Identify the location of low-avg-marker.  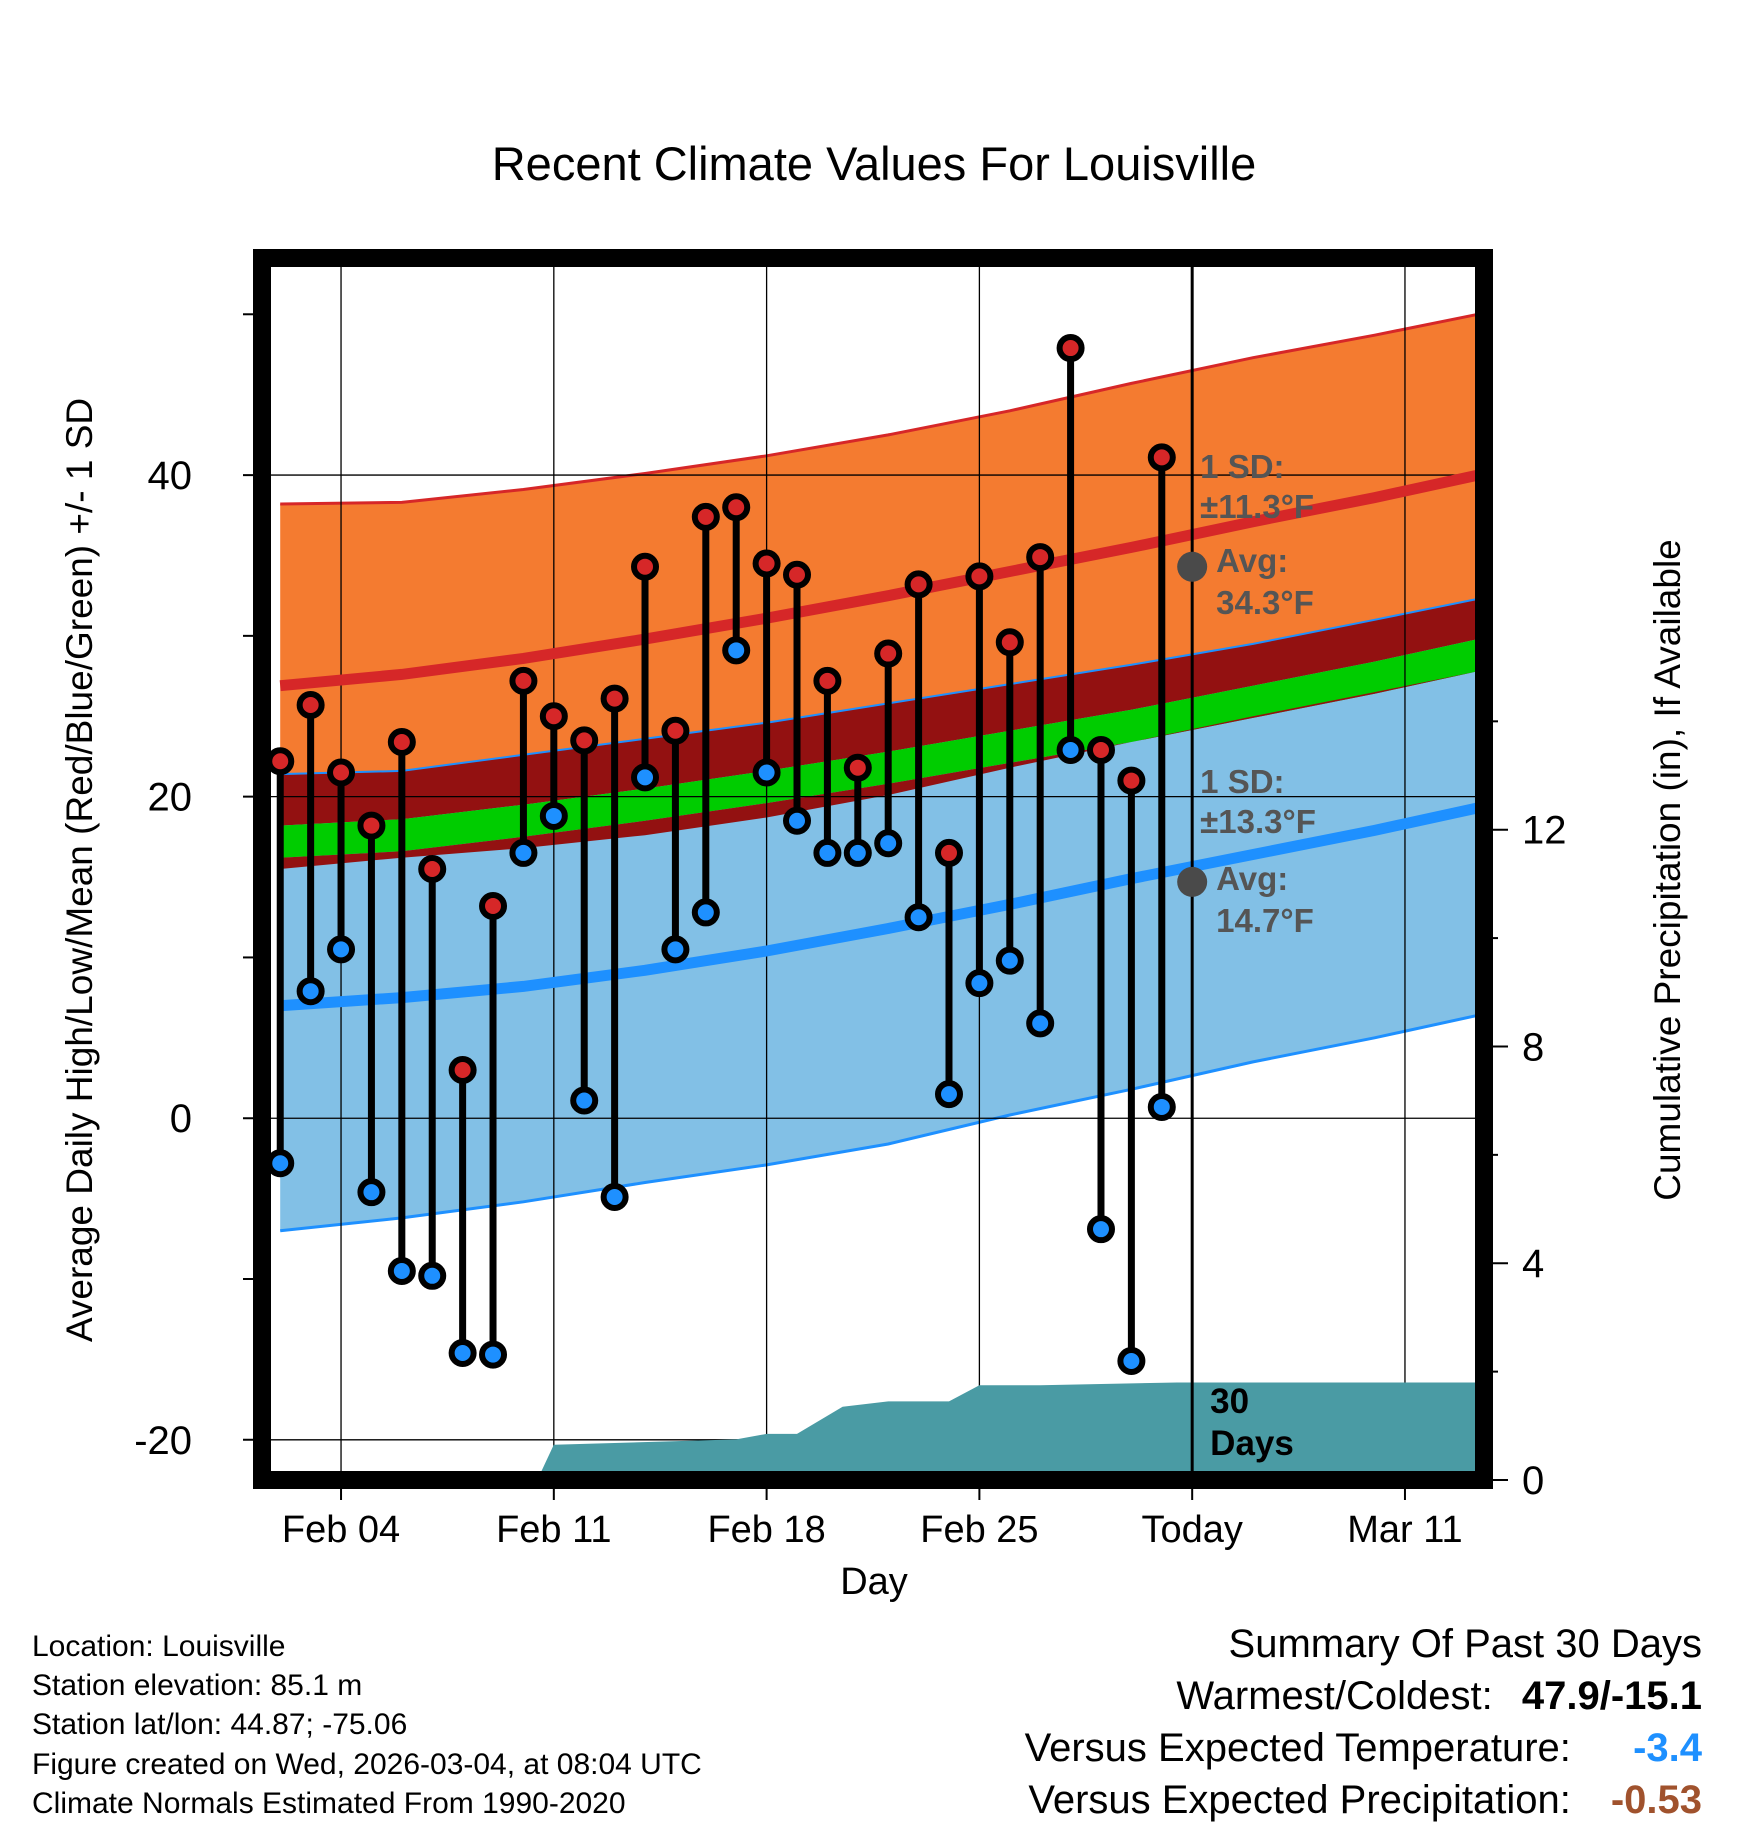
(1192, 881).